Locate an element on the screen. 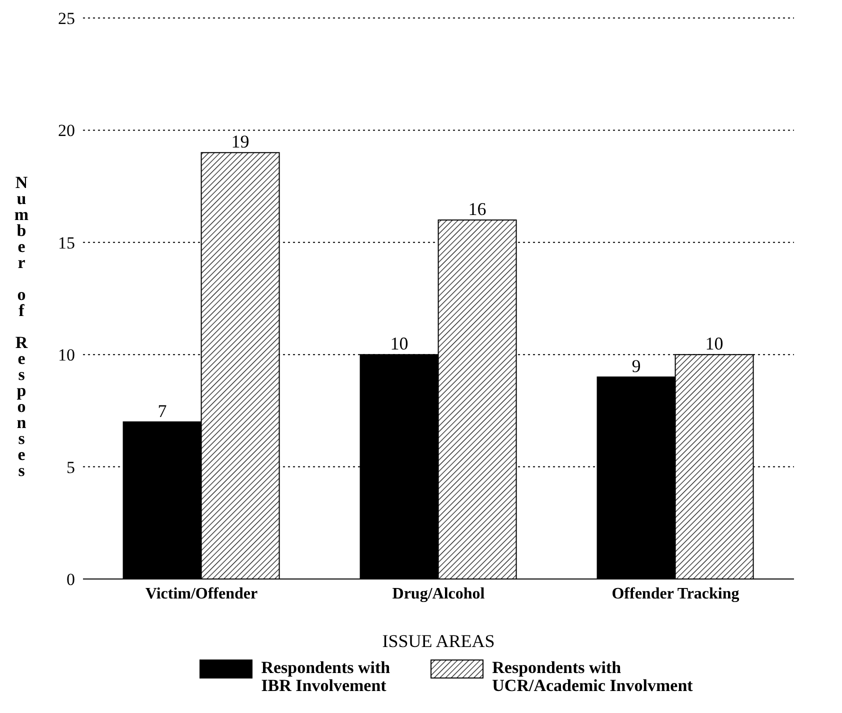 This screenshot has width=842, height=713. y-tick-label: 20 is located at coordinates (66, 130).